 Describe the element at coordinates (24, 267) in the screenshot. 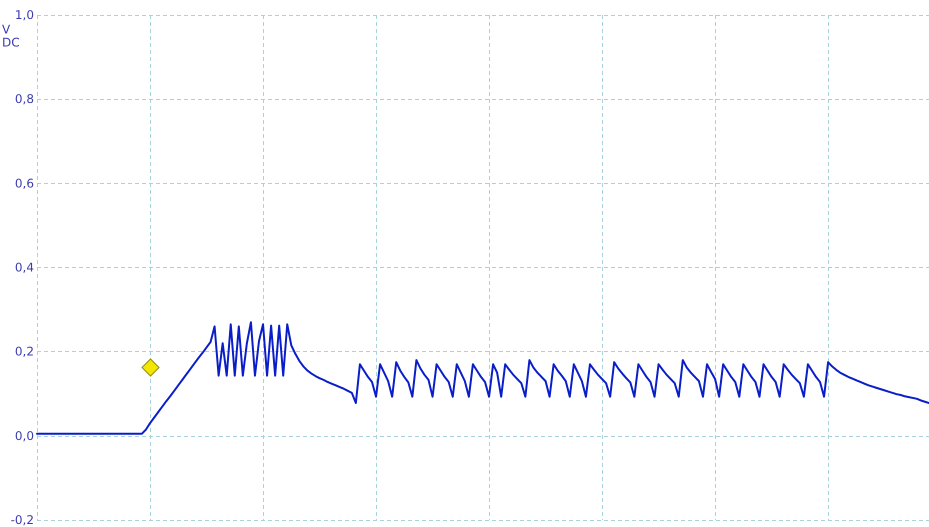

I see `y-tick-label: 0,4` at that location.